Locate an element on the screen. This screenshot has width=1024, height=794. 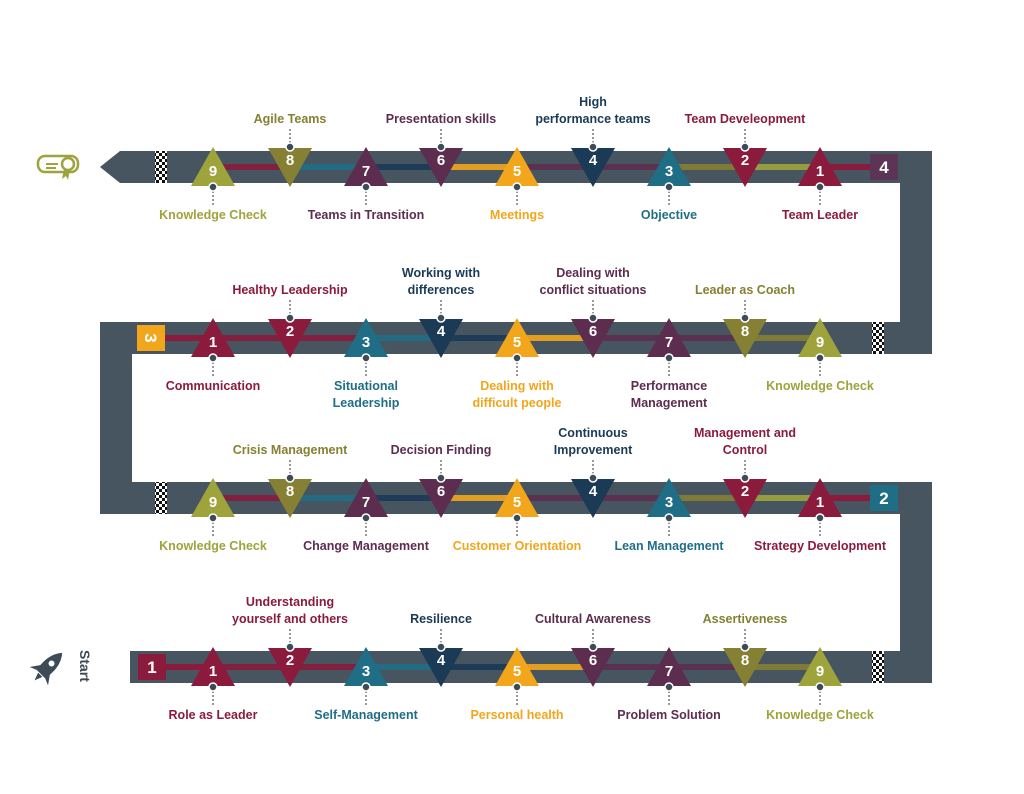
milestone-label: Working with differences is located at coordinates (441, 281).